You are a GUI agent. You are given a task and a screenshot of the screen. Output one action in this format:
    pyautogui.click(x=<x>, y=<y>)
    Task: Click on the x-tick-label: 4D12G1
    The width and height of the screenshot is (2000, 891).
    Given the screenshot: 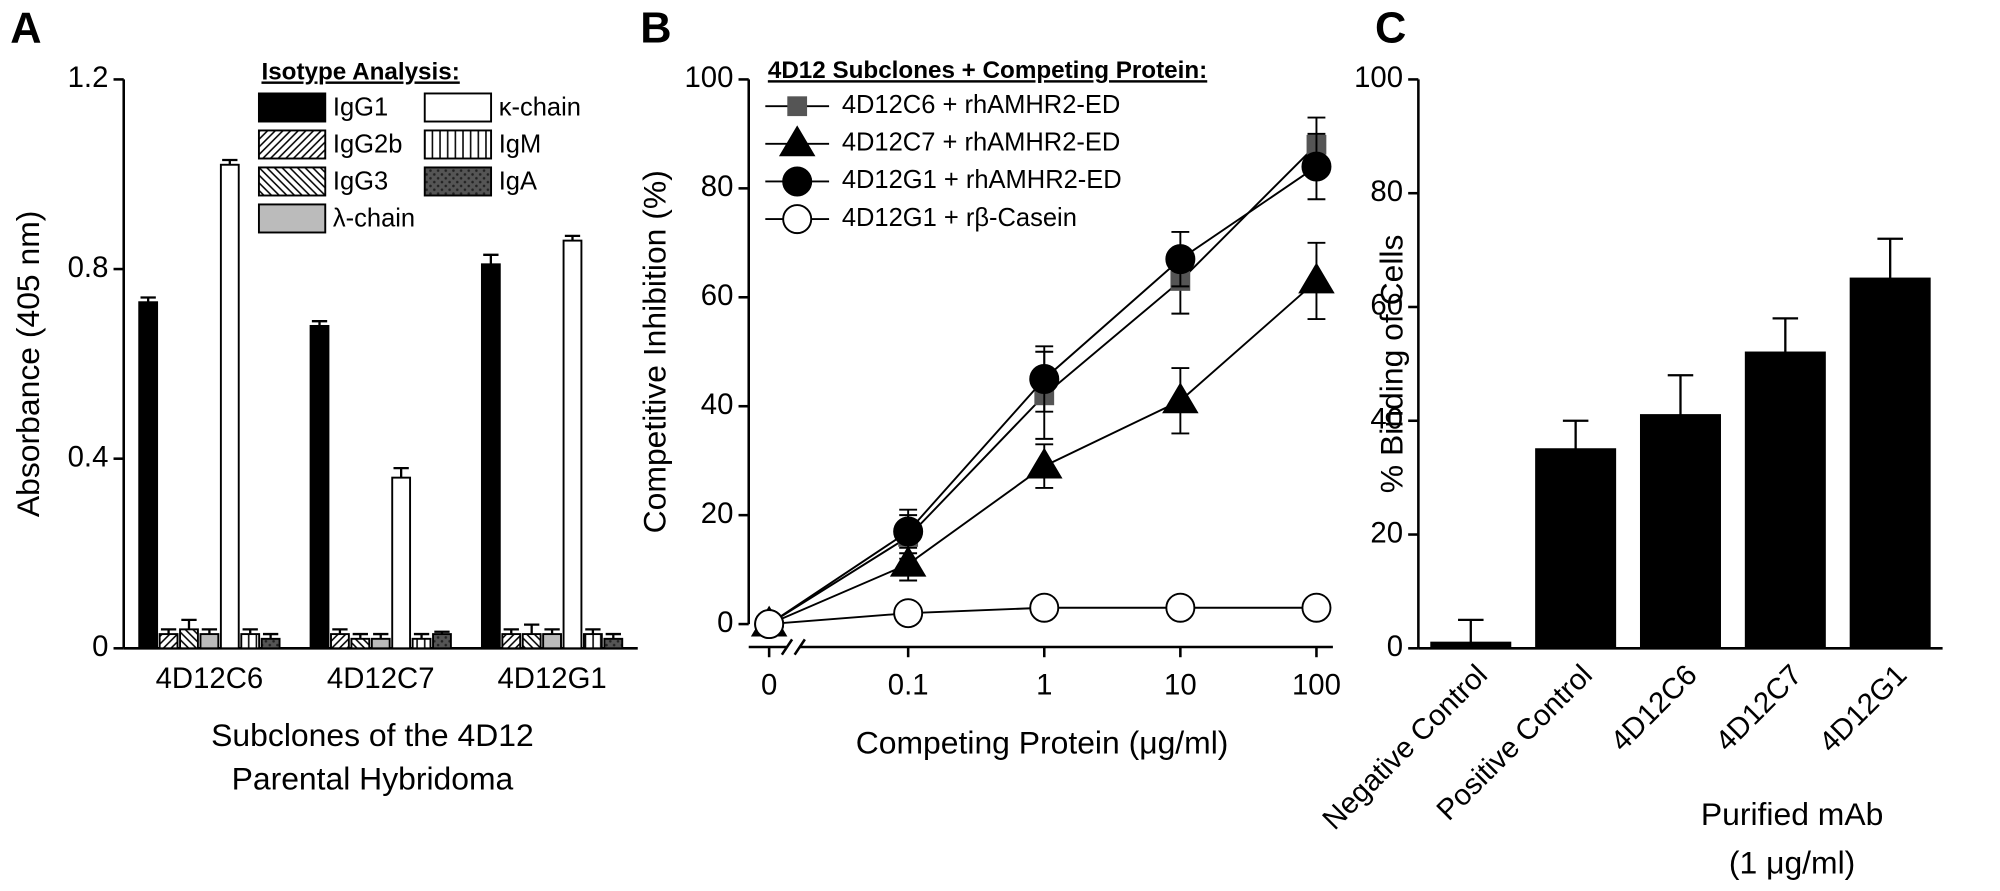 What is the action you would take?
    pyautogui.click(x=1863, y=708)
    